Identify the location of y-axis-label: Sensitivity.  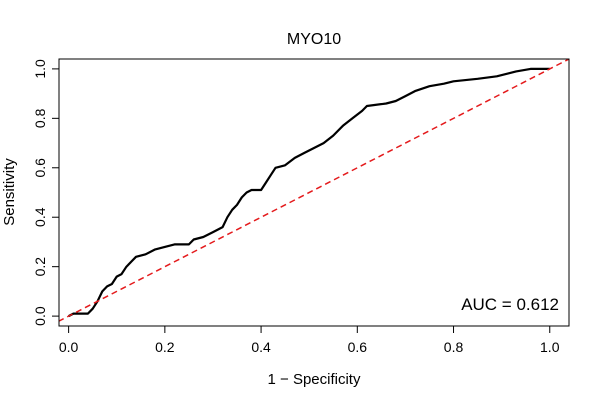
(9, 192).